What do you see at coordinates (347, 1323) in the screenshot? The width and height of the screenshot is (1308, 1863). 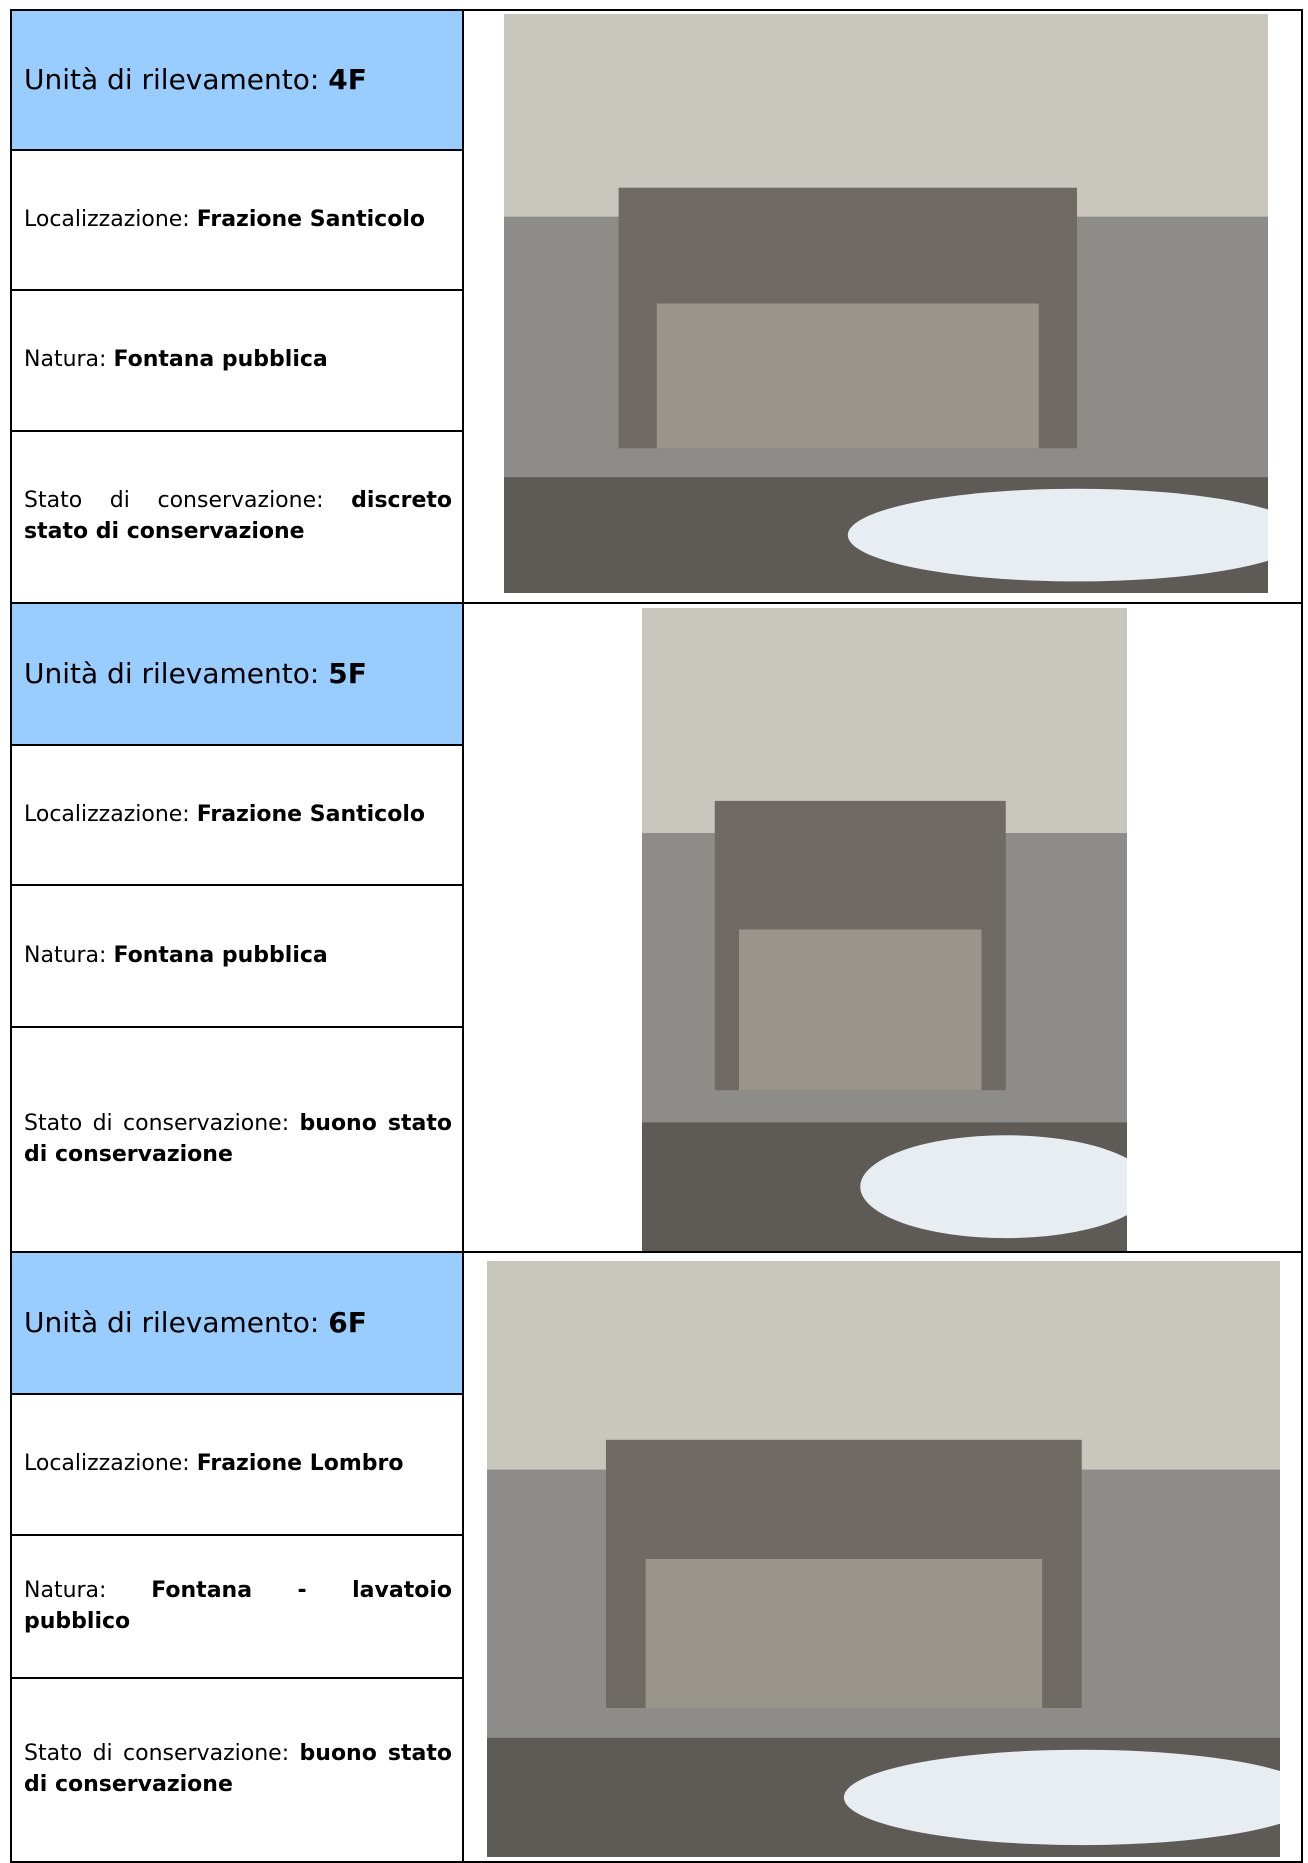 I see `field-value: 6F` at bounding box center [347, 1323].